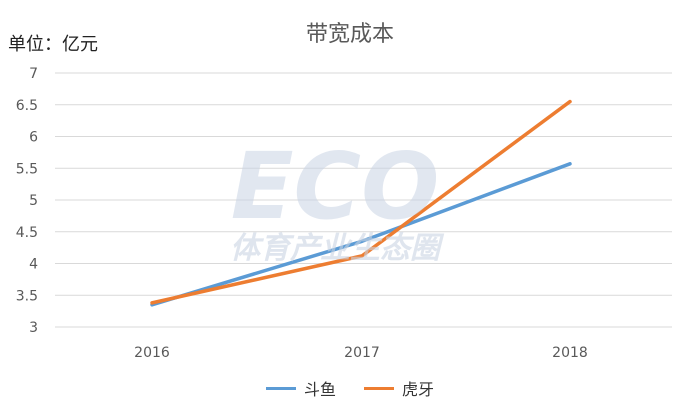 Image resolution: width=700 pixels, height=420 pixels. I want to click on x-tick-label: 2018, so click(570, 353).